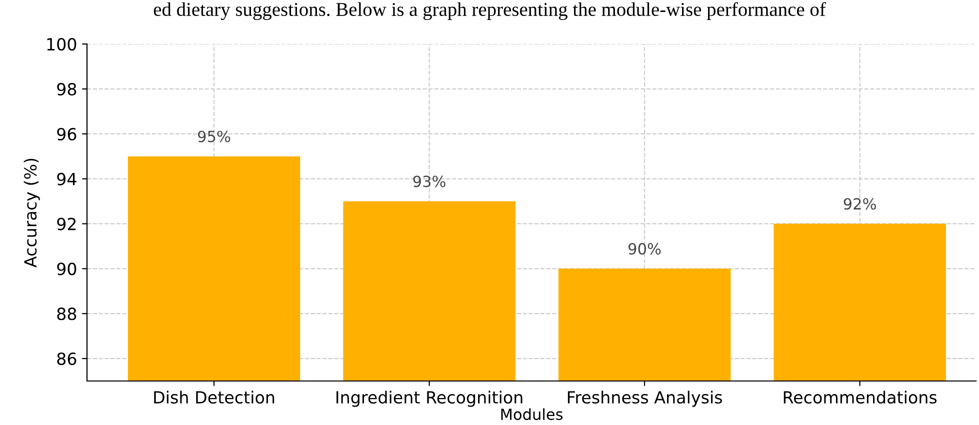 Image resolution: width=979 pixels, height=425 pixels. What do you see at coordinates (66, 224) in the screenshot?
I see `y-tick-label: 92` at bounding box center [66, 224].